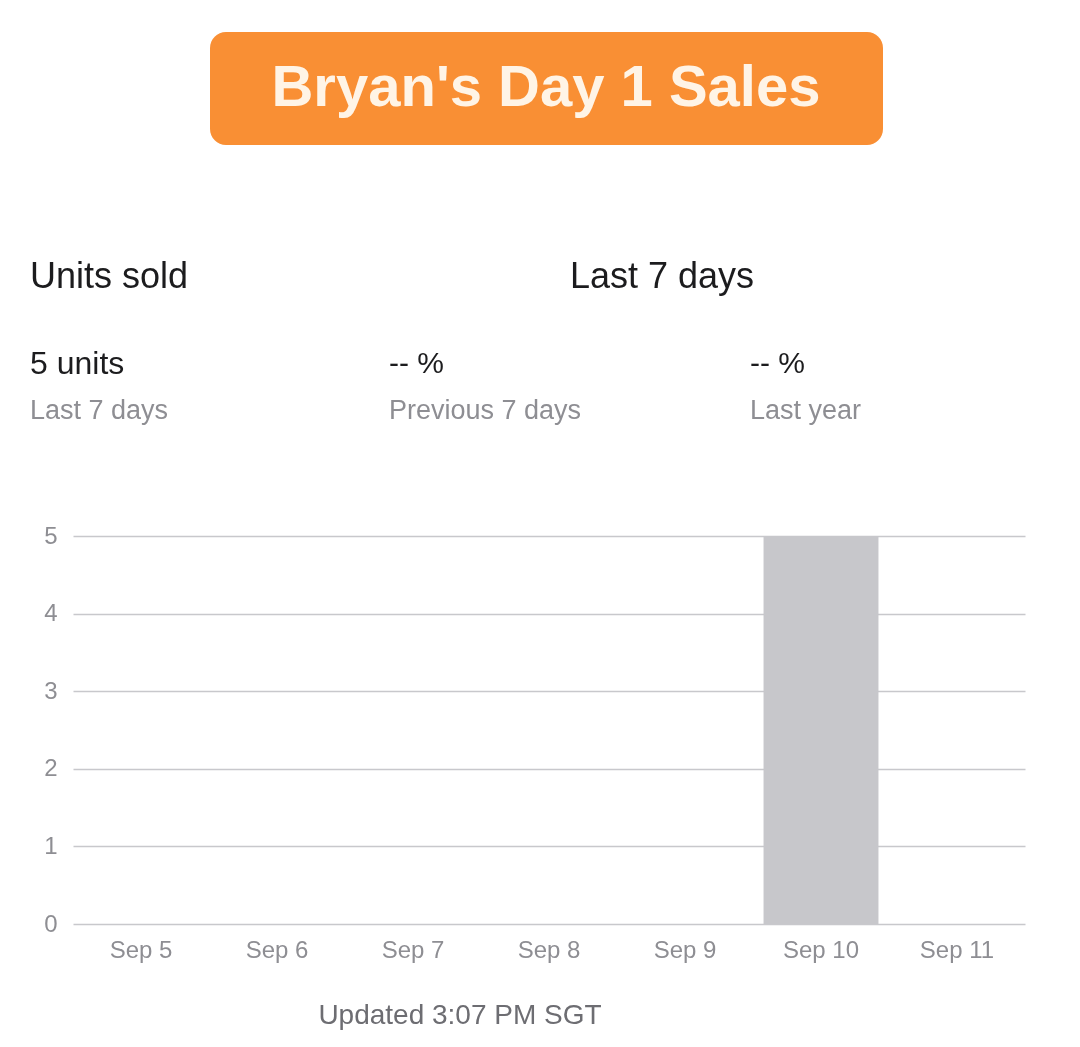  I want to click on y-tick-label: 5, so click(51, 535).